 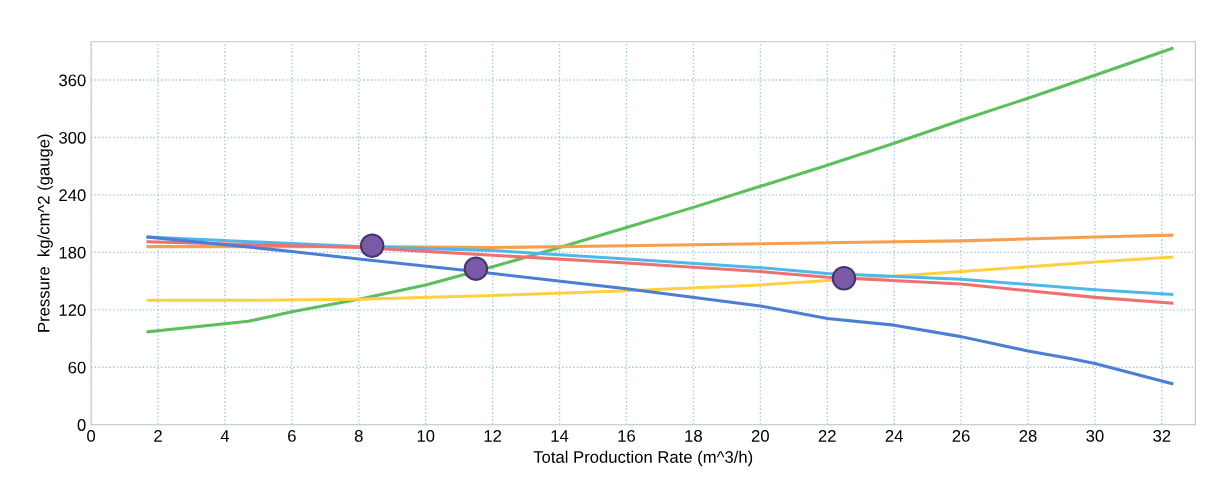 I want to click on y-tick-label: 60, so click(x=77, y=367).